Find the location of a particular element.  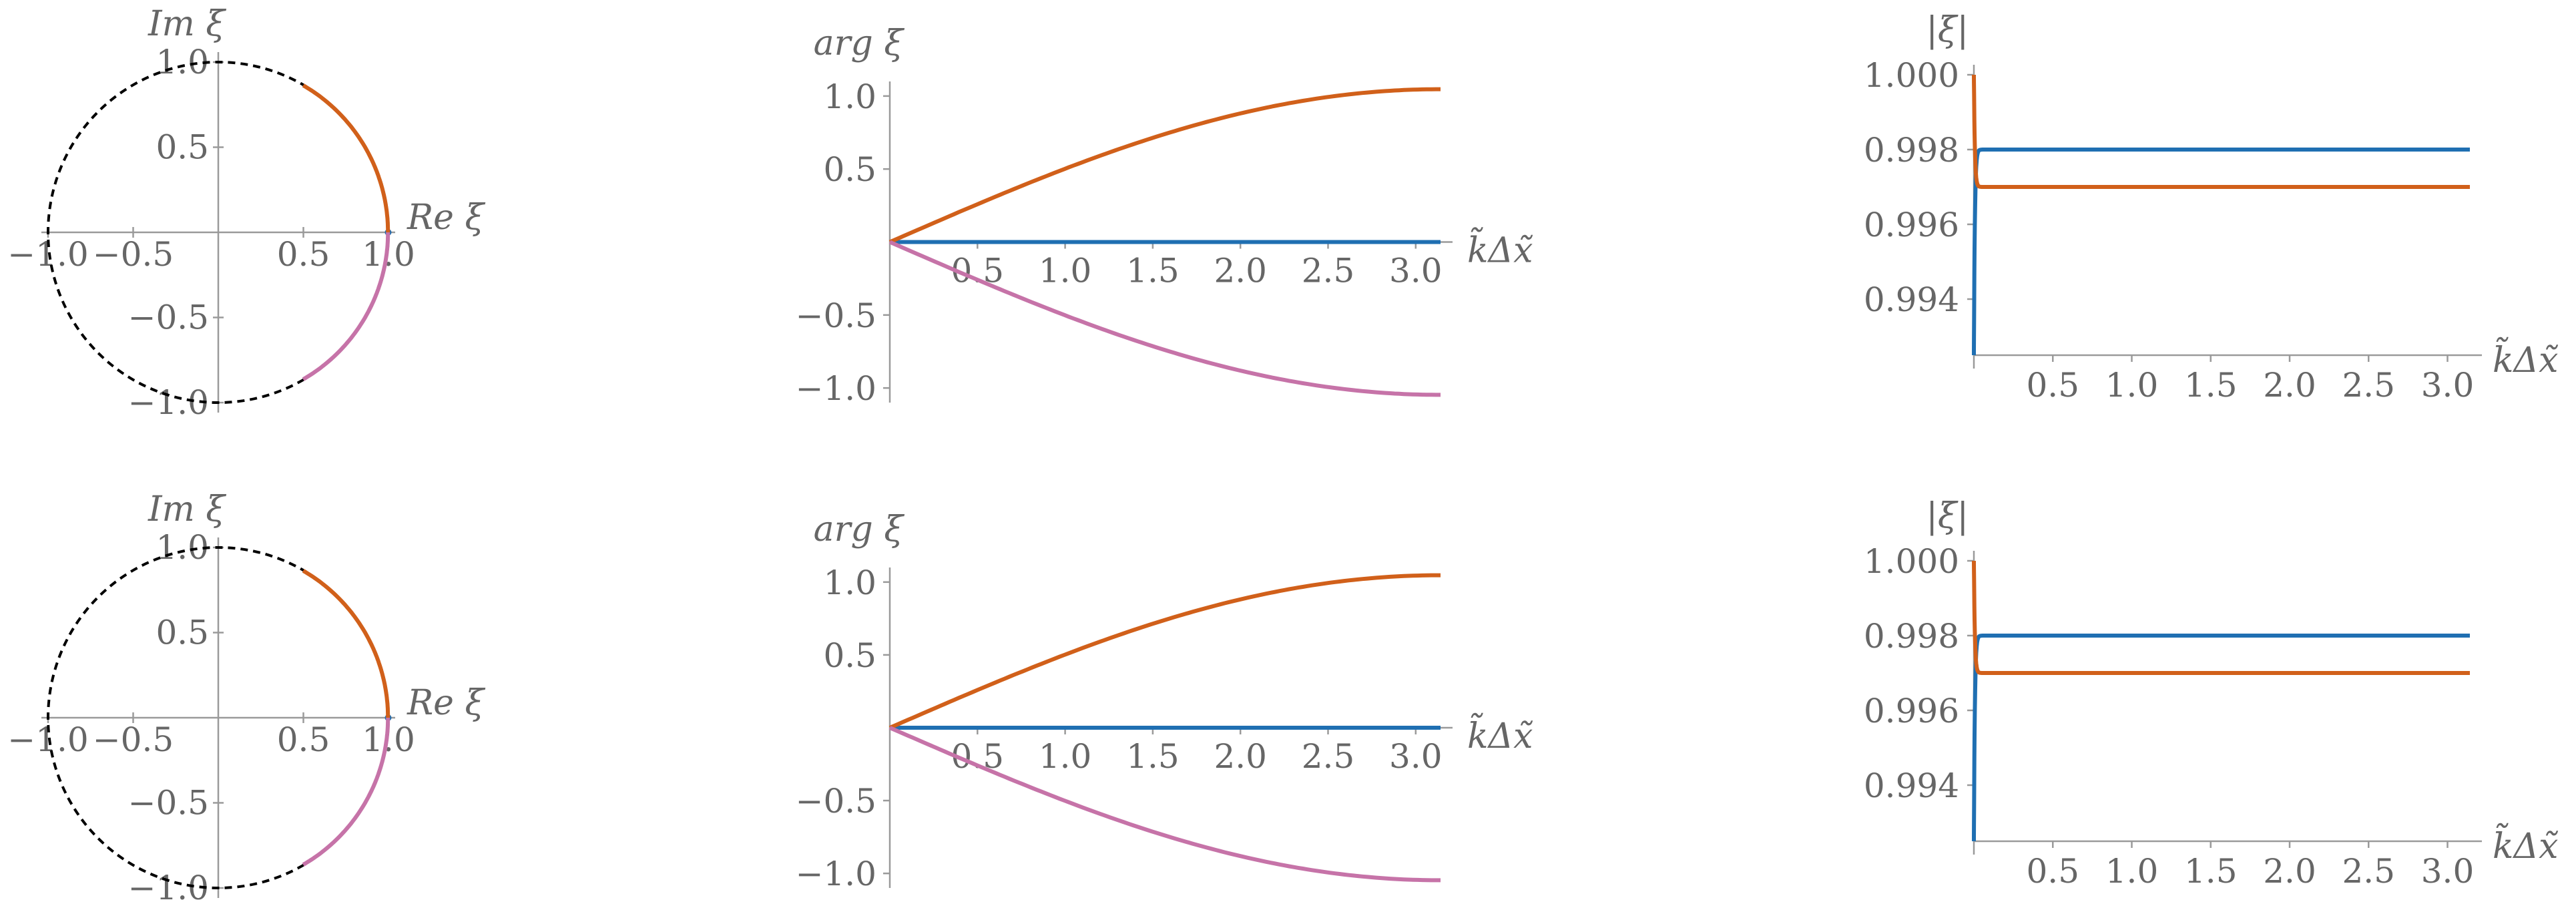

panel-bottom-left: −1.0 −0.5 0.5 1.0−1.0−0.50.51.0Re ξIm ξ is located at coordinates (246, 698).